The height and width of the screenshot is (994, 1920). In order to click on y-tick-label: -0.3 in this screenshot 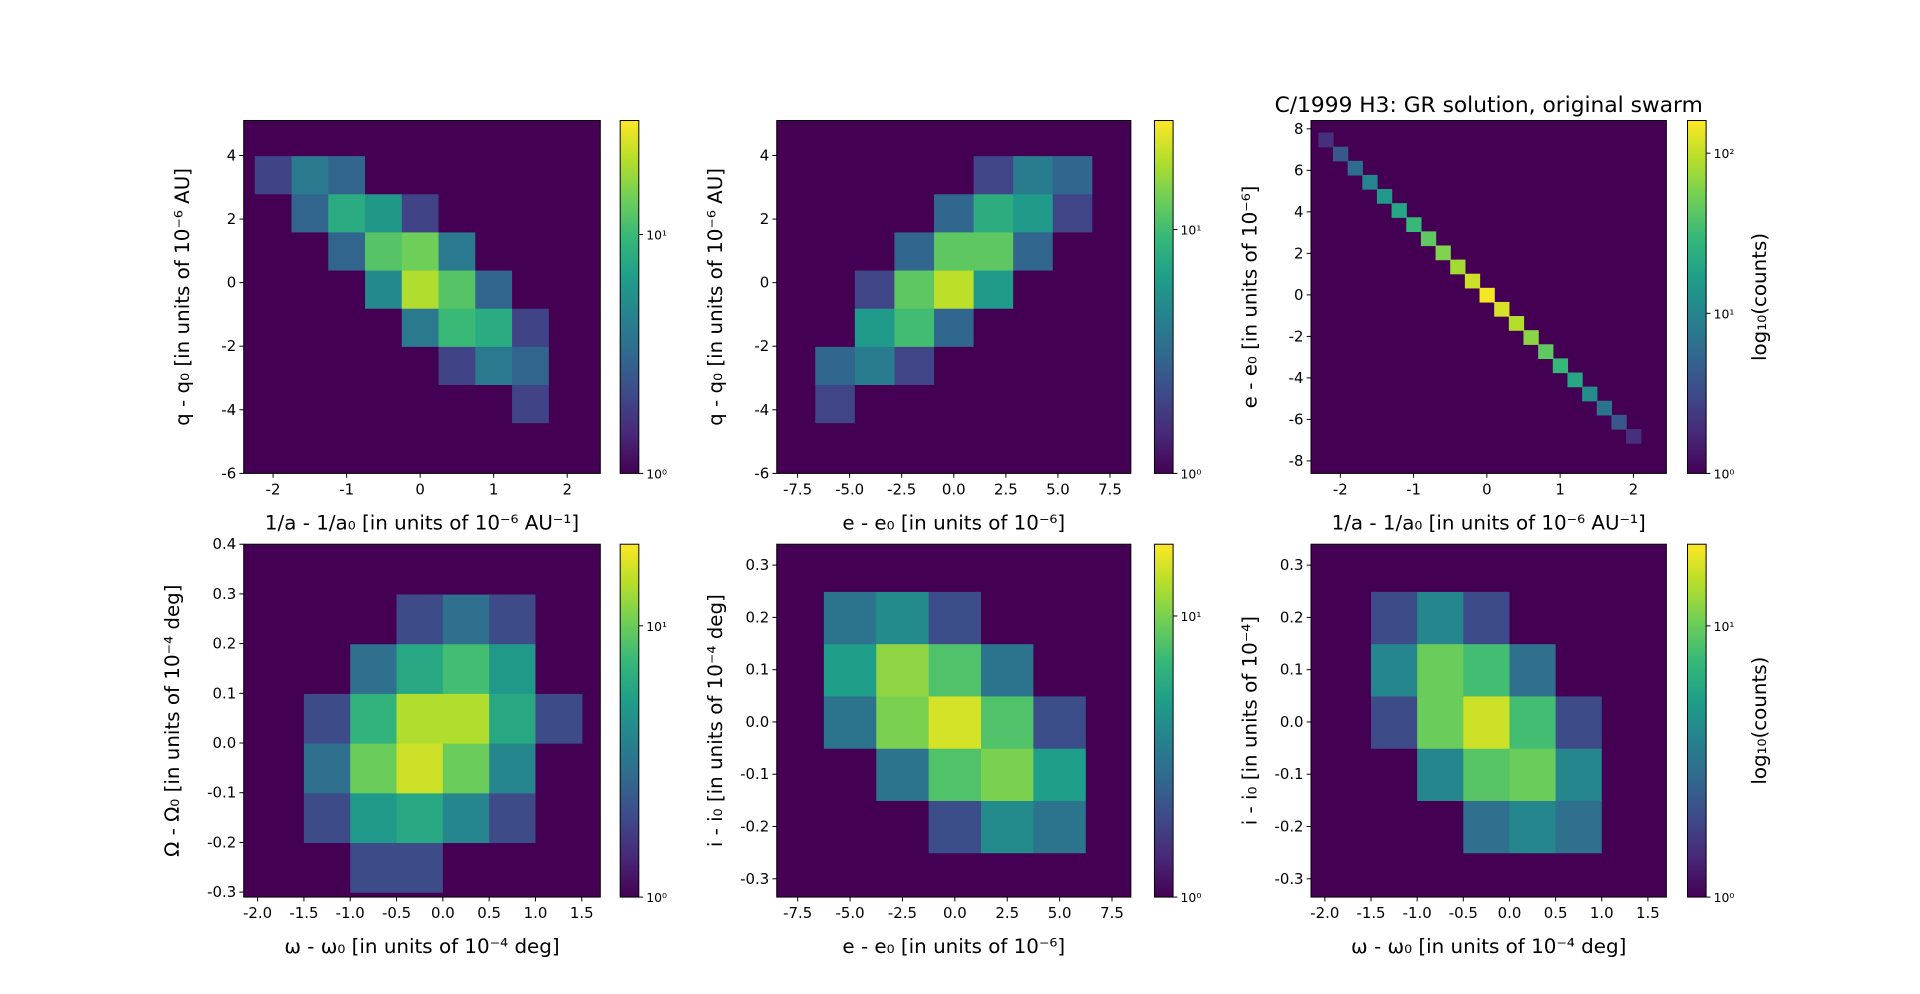, I will do `click(1288, 879)`.